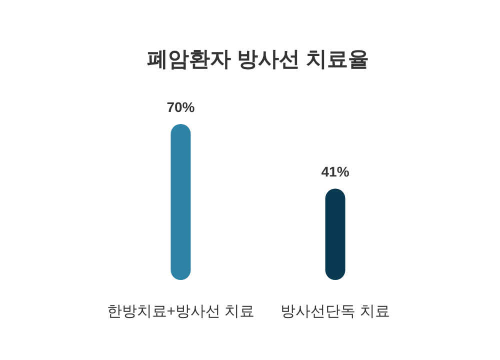  I want to click on x-tick-label: 한방치료+방사선 치료, so click(180, 311).